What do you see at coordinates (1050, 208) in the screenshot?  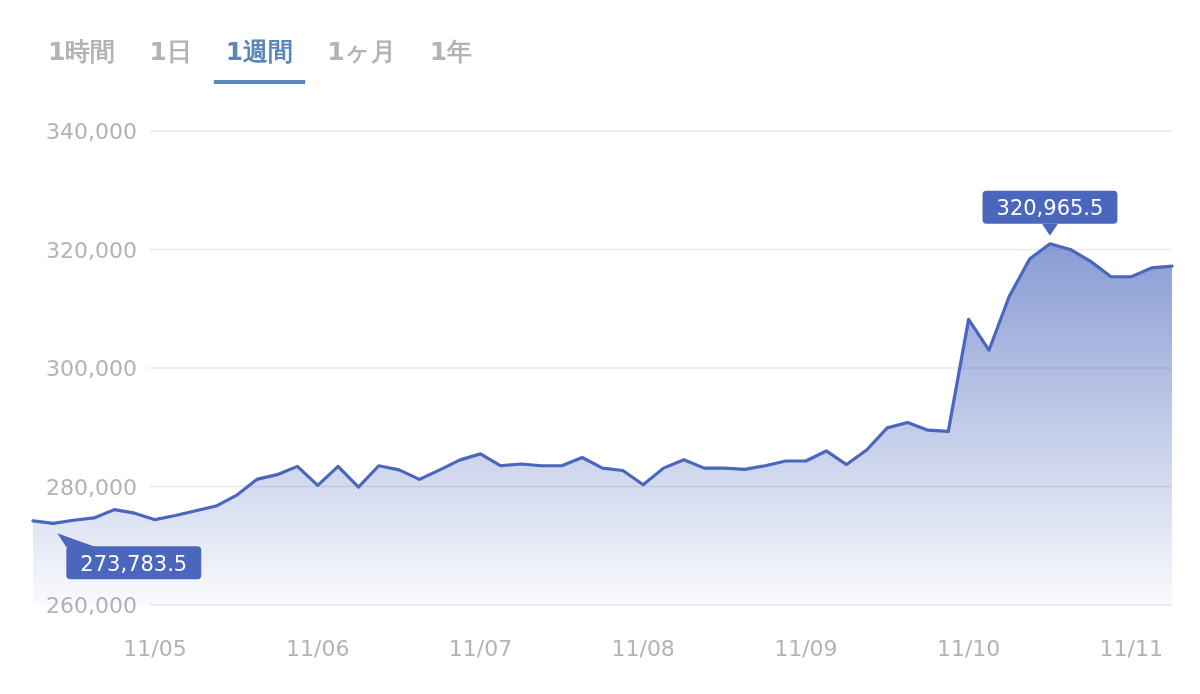 I see `data-label: 320,965.5` at bounding box center [1050, 208].